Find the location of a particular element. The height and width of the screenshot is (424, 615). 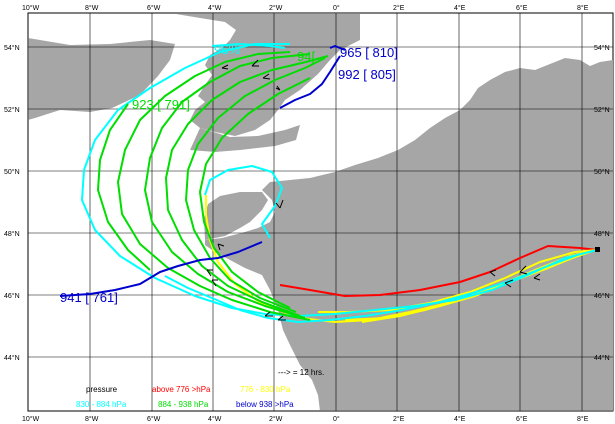

trajectory-label: 992 [ 805] is located at coordinates (367, 74).